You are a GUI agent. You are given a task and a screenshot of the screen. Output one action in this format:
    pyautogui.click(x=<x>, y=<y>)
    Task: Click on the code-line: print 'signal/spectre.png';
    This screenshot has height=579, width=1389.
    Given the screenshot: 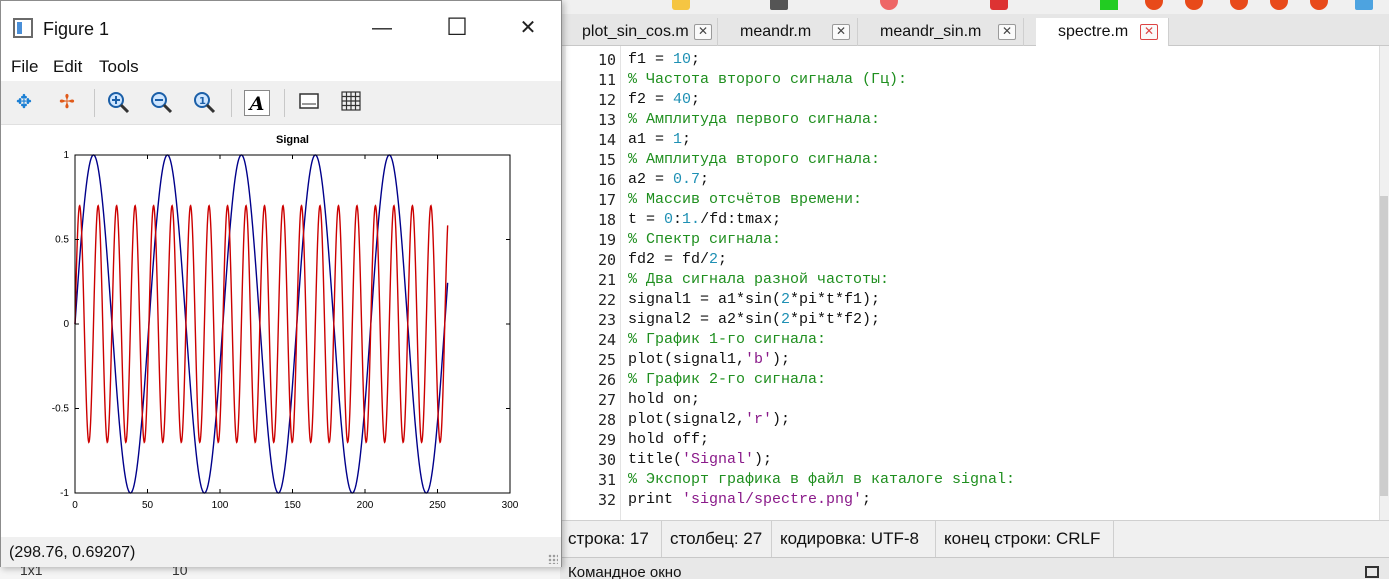 What is the action you would take?
    pyautogui.click(x=749, y=500)
    